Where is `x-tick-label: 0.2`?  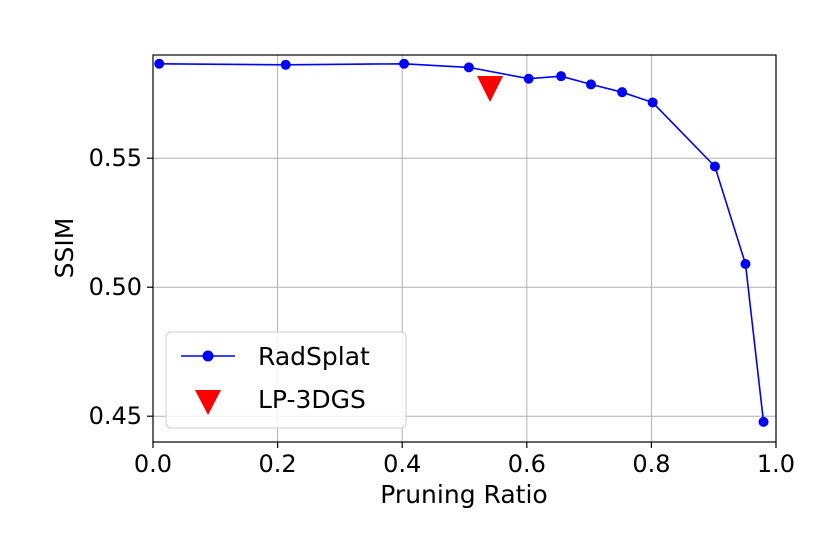
x-tick-label: 0.2 is located at coordinates (278, 464).